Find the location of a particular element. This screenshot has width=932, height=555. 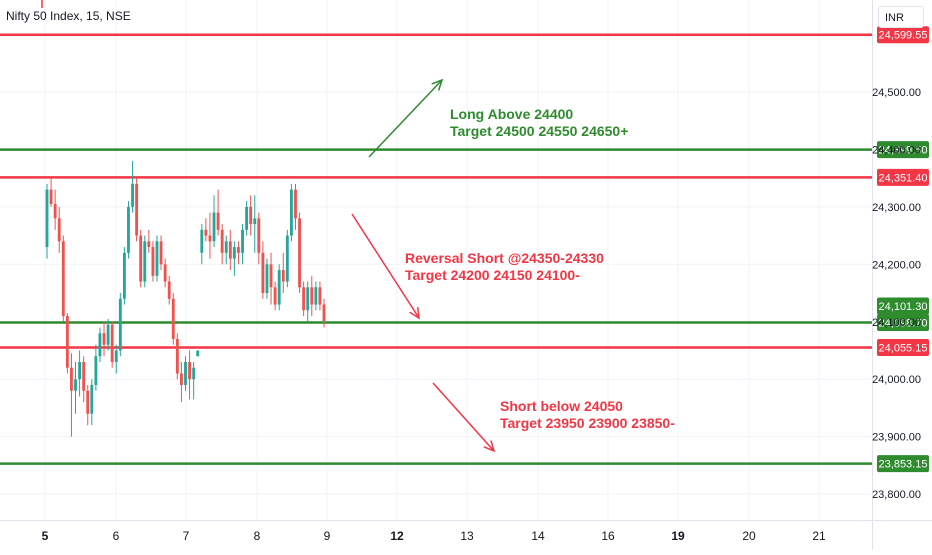

arrow-reversal-short is located at coordinates (385, 266).